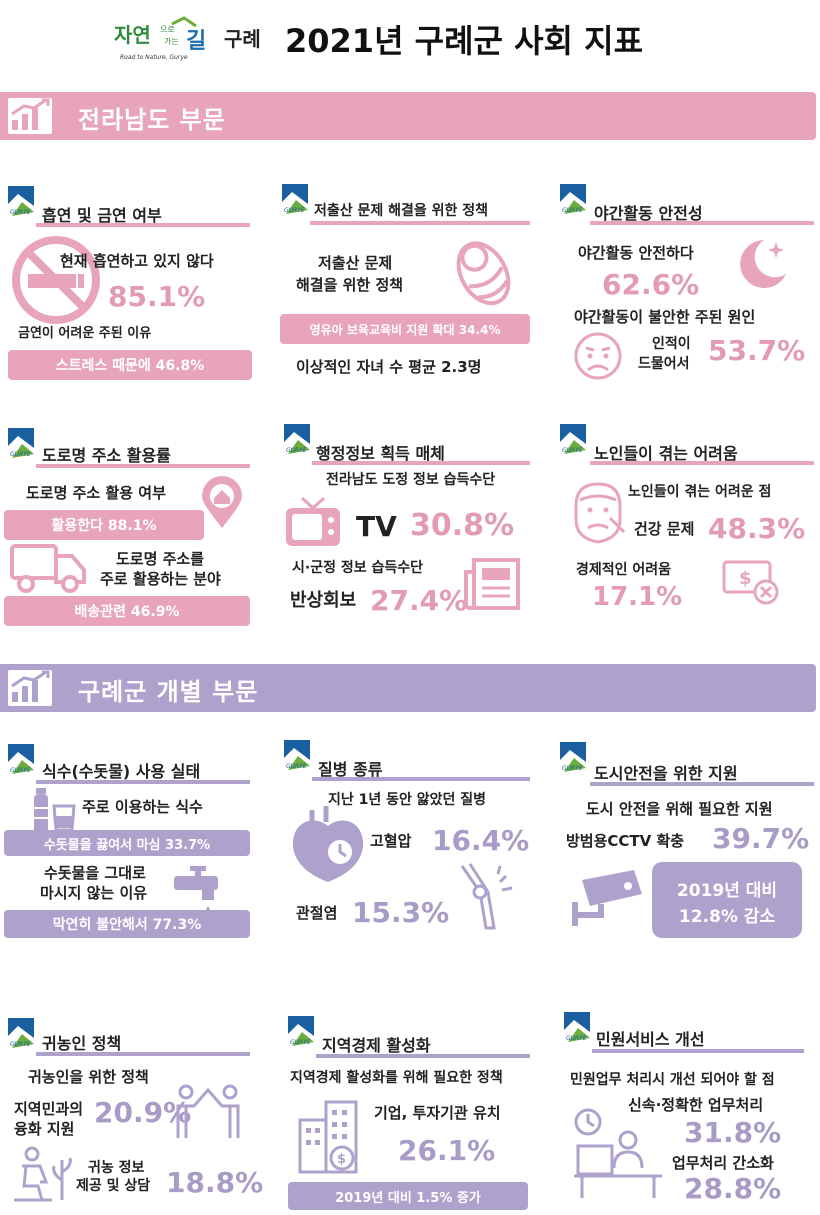 The height and width of the screenshot is (1215, 820). Describe the element at coordinates (648, 213) in the screenshot. I see `night-title: 야간활동 안전성` at that location.